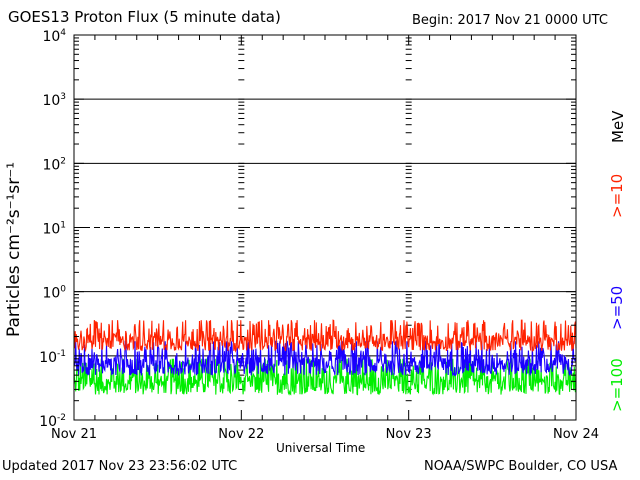 Image resolution: width=640 pixels, height=480 pixels. I want to click on y-axis-title: Particles cm⁻²s⁻¹sr⁻¹, so click(14, 249).